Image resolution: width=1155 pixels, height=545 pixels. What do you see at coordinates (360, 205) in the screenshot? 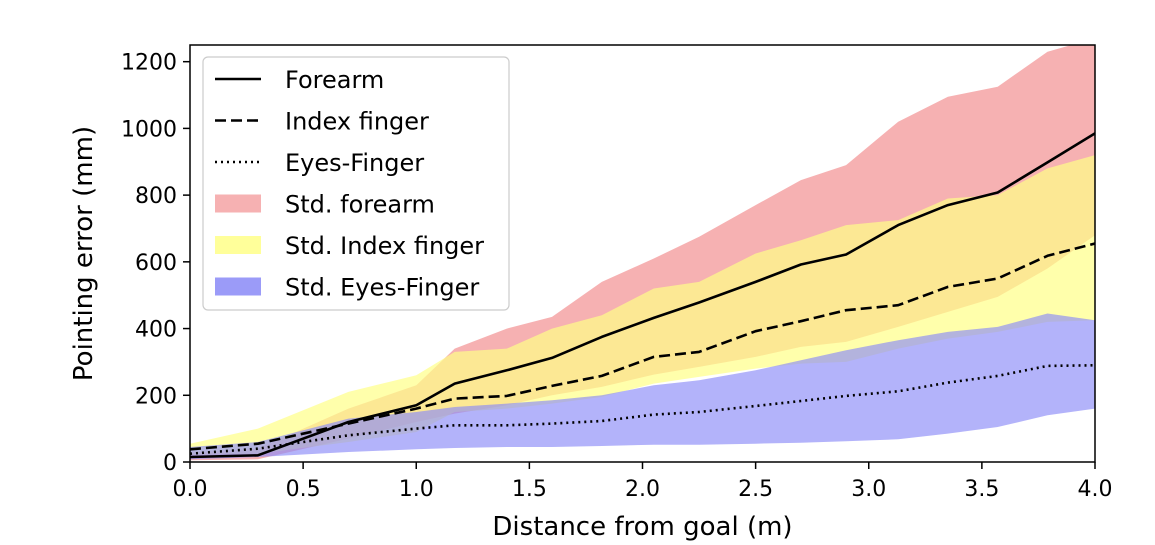
I see `legend-label-std-forearm: Std. forearm` at bounding box center [360, 205].